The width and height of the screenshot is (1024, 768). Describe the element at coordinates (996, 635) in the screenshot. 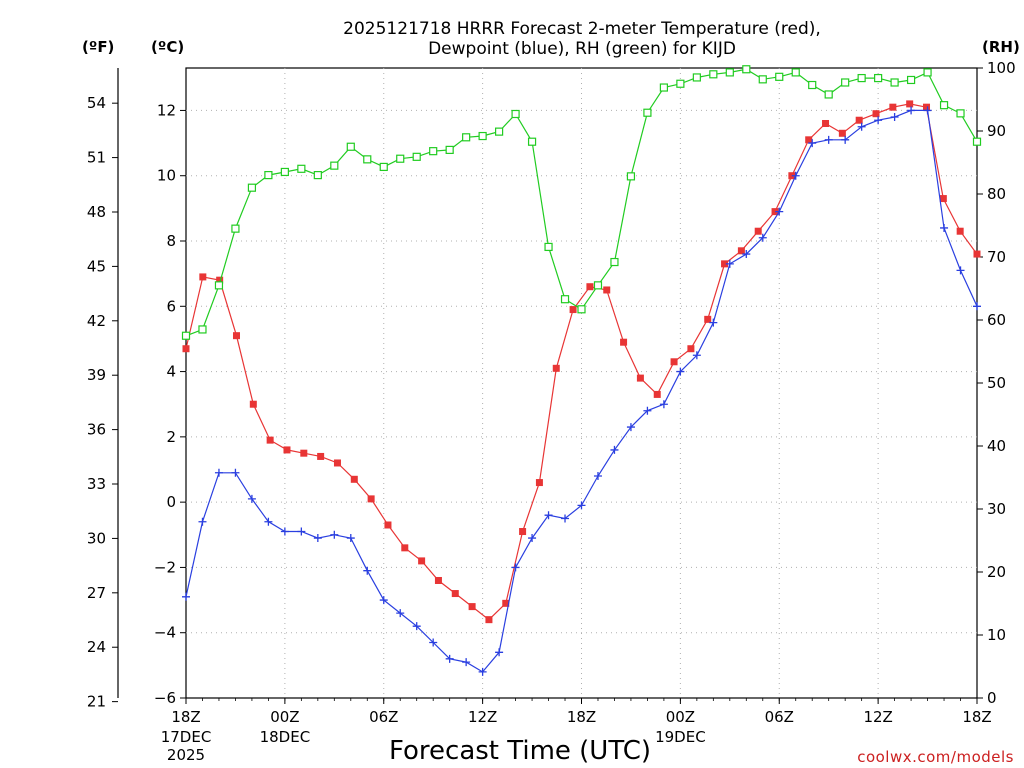

I see `rh-tick-label: 10` at that location.